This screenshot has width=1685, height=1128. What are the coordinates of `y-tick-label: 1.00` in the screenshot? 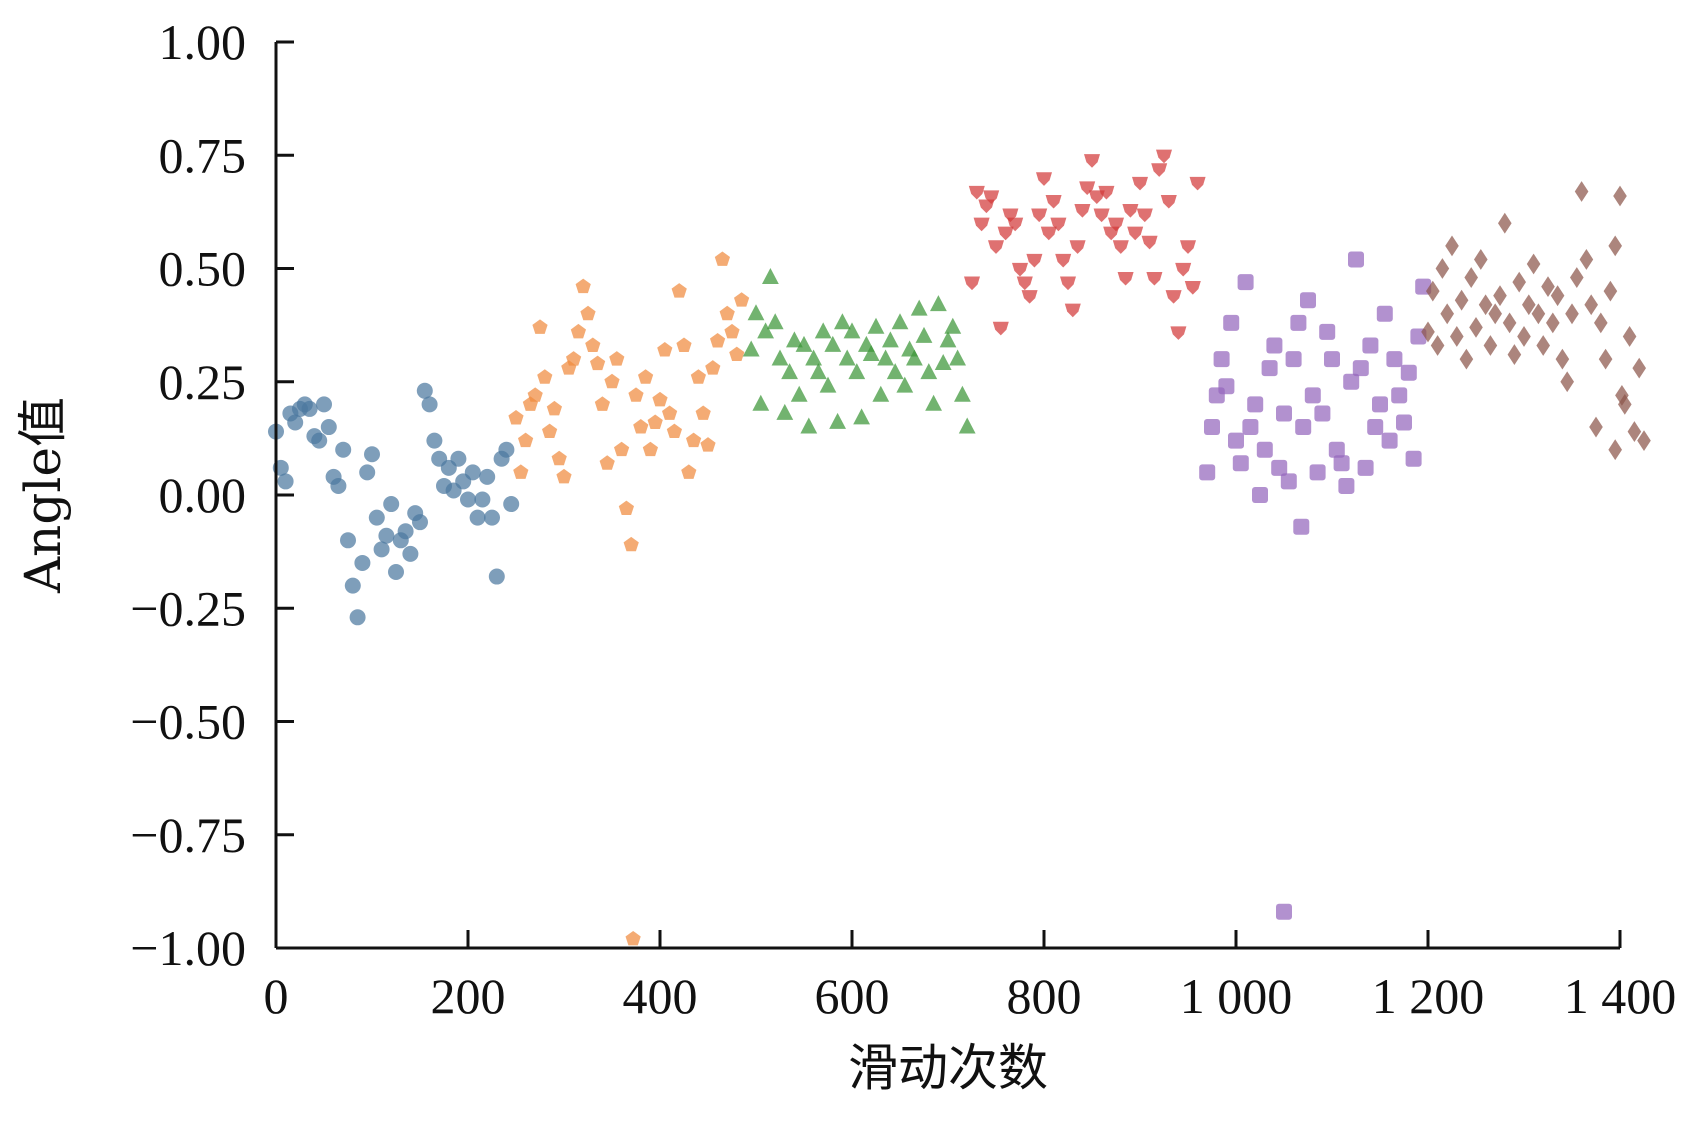 It's located at (203, 42).